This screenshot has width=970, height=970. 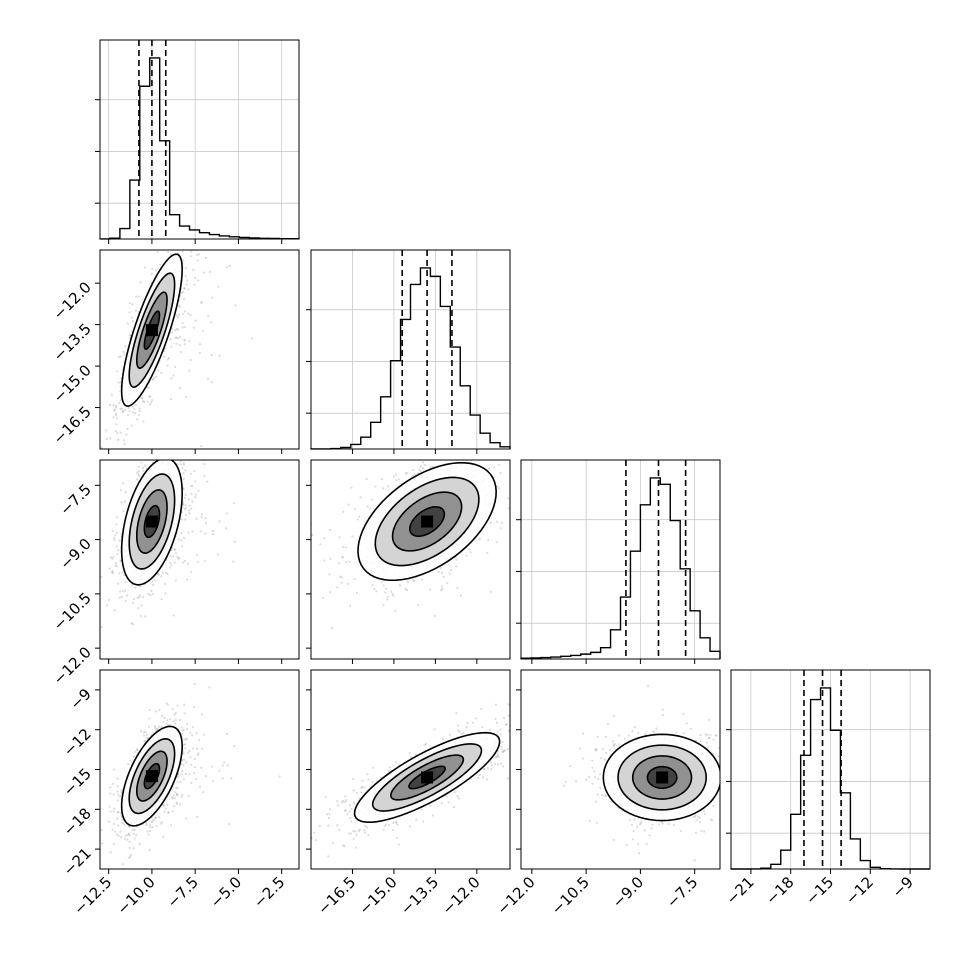 What do you see at coordinates (199, 313) in the screenshot?
I see `scatter-panel-p0-p1` at bounding box center [199, 313].